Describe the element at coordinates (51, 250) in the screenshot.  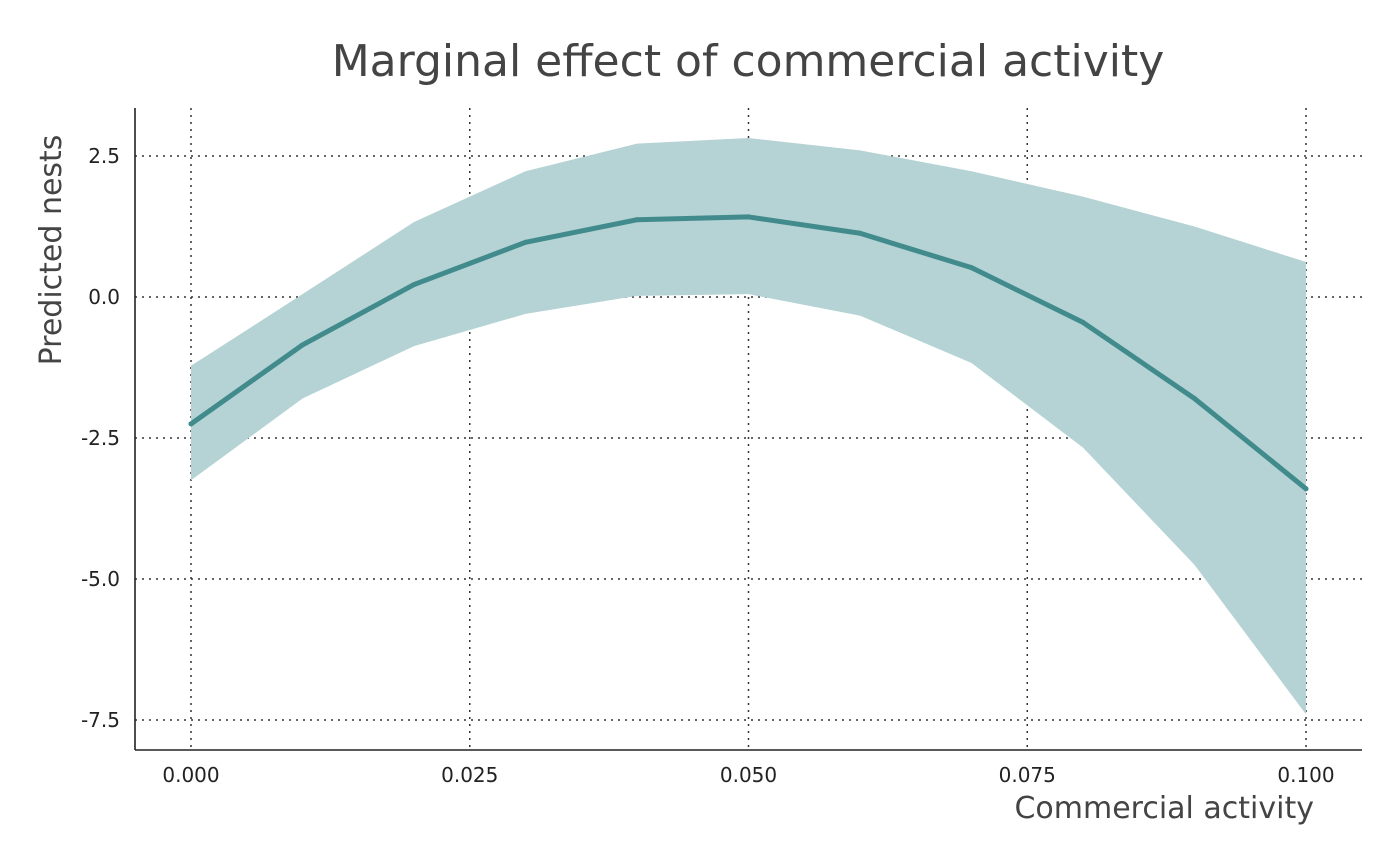
I see `y-axis-label: Predicted nests` at that location.